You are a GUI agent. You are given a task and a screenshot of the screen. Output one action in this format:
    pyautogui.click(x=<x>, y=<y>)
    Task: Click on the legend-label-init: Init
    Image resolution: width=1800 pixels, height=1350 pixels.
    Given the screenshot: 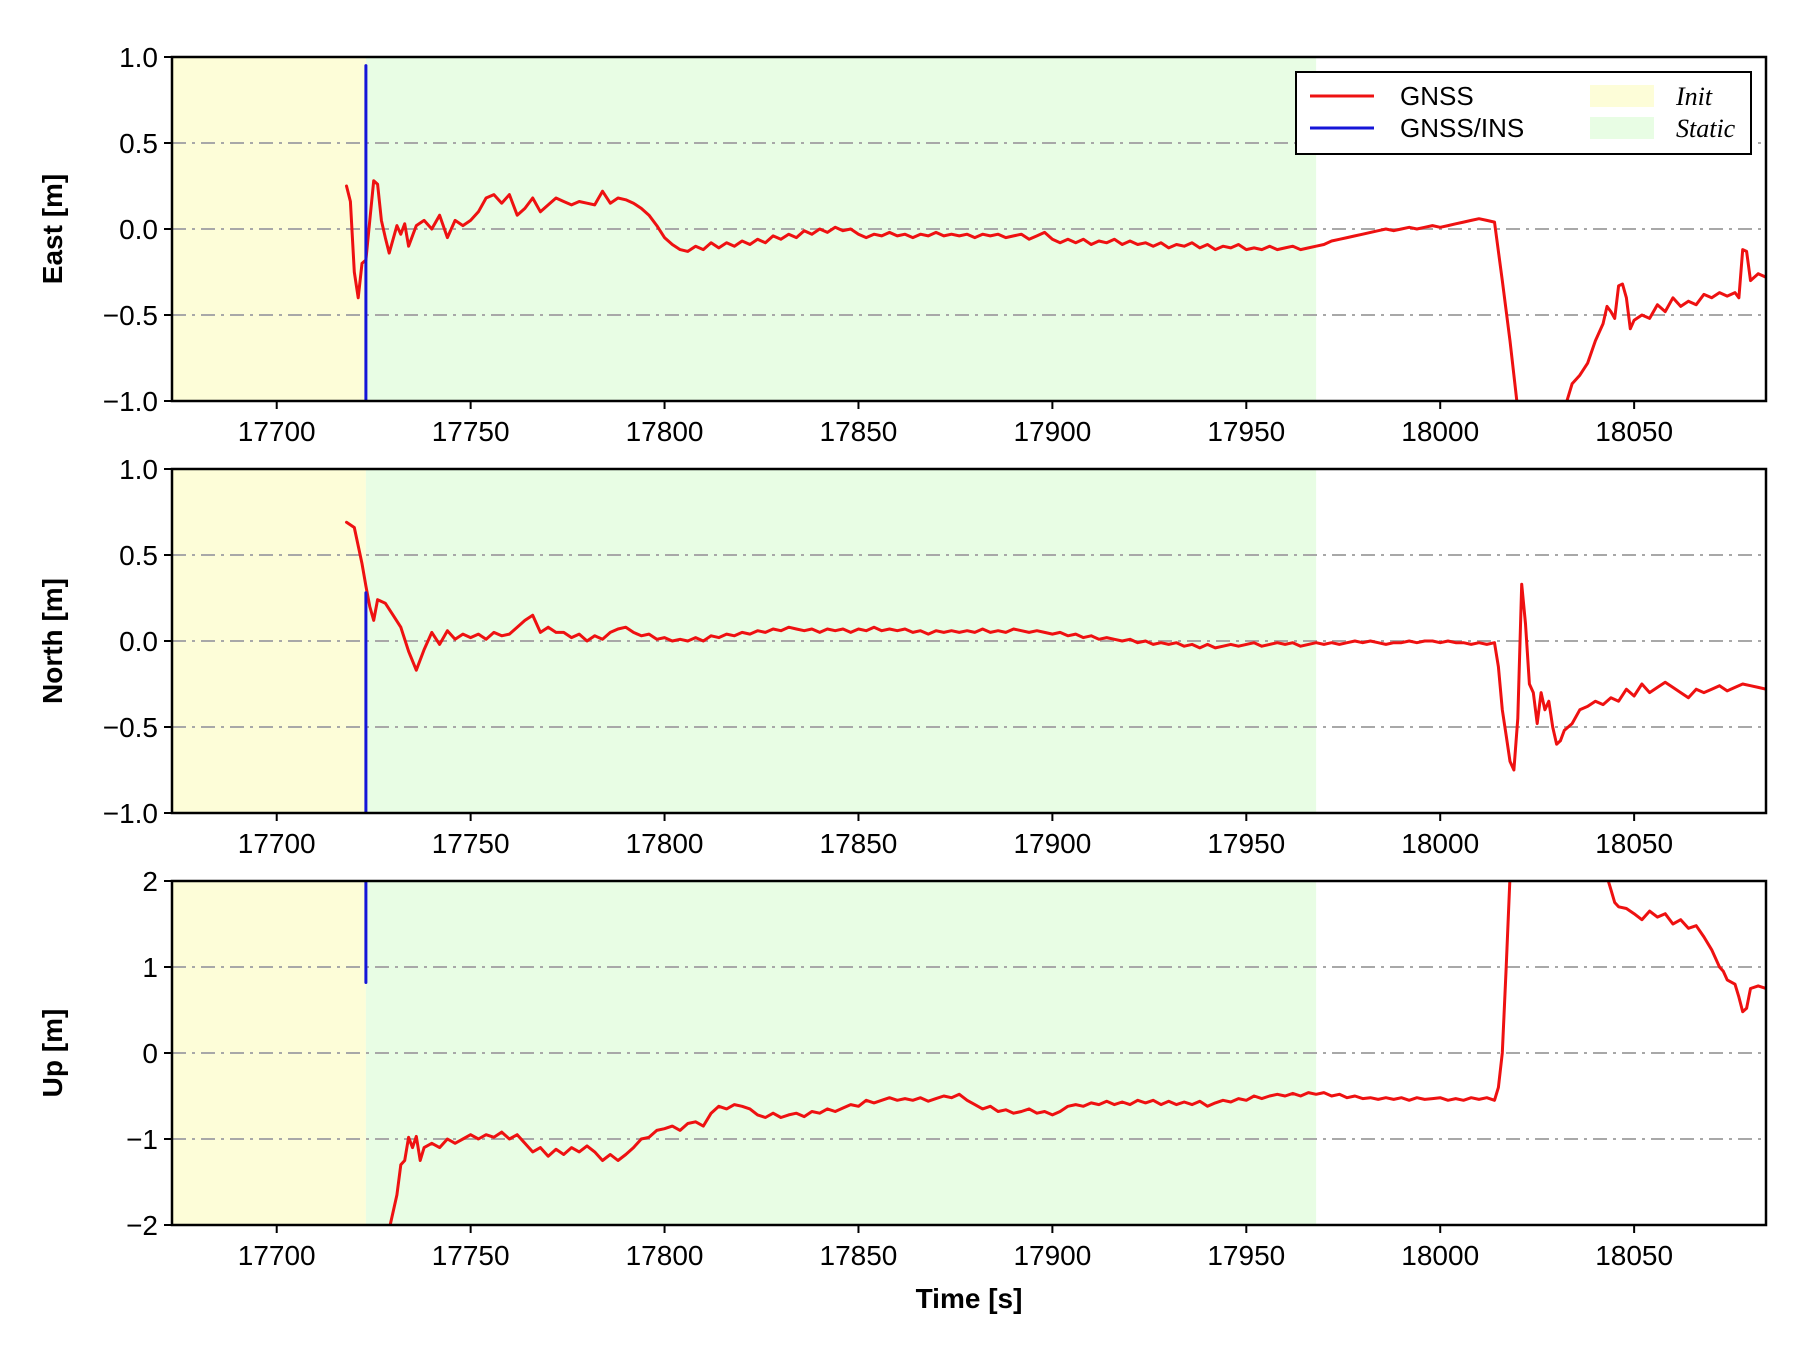 What is the action you would take?
    pyautogui.click(x=1694, y=96)
    